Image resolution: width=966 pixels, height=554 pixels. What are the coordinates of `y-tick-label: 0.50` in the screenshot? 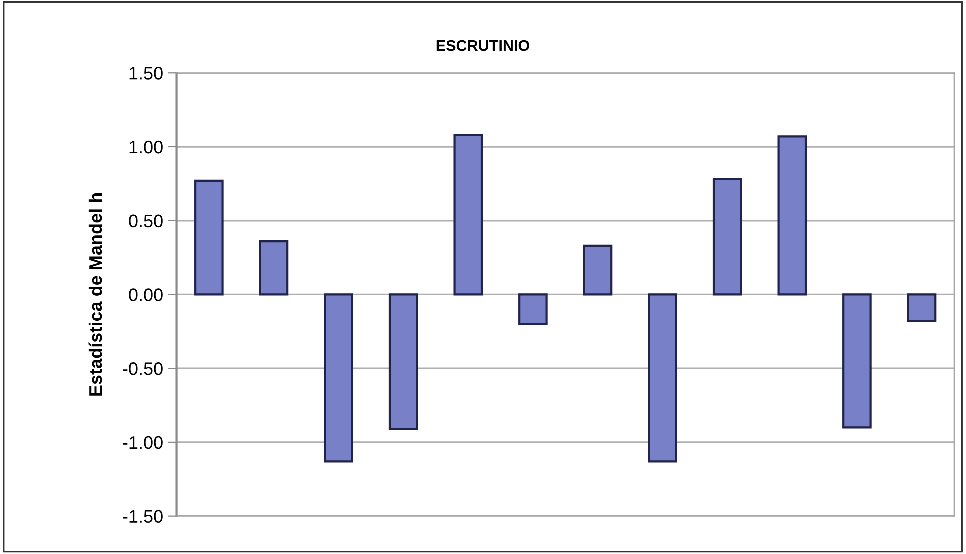 It's located at (146, 221).